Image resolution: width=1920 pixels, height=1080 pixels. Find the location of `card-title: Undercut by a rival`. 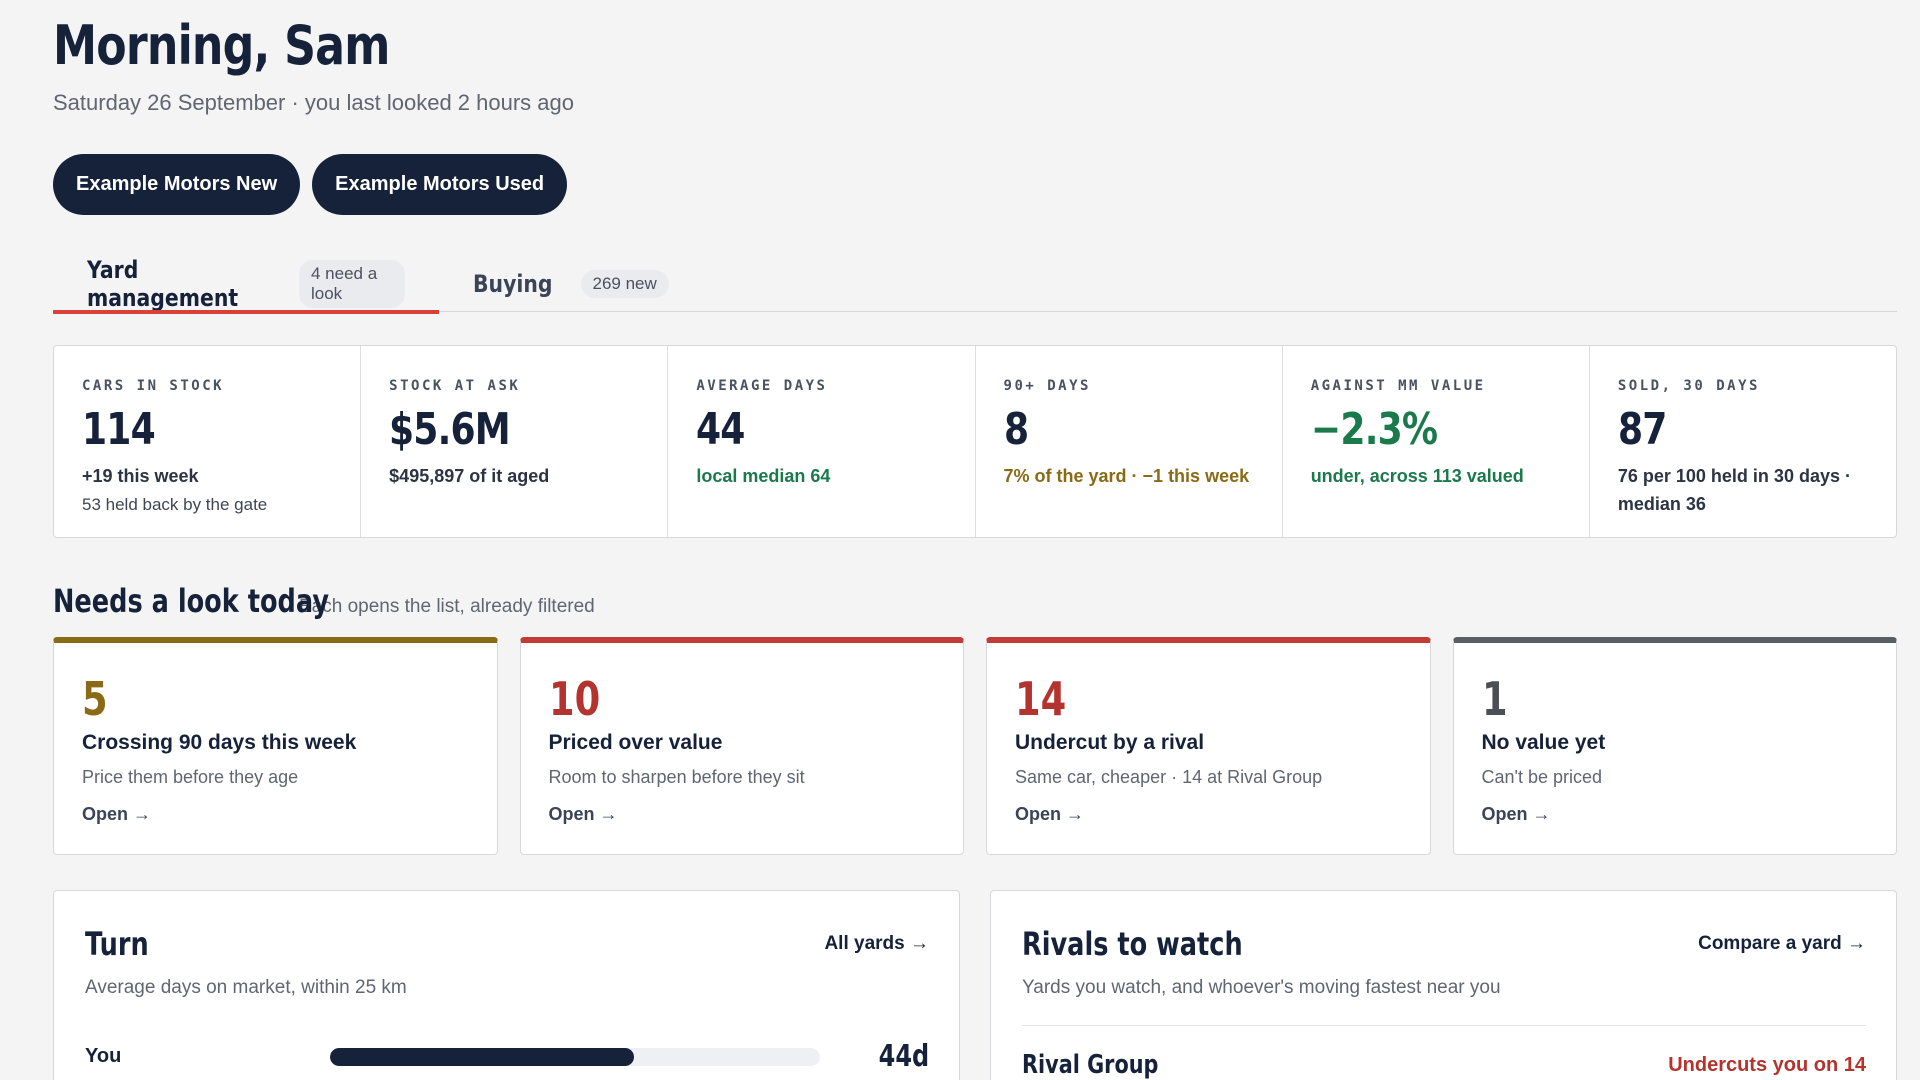

card-title: Undercut by a rival is located at coordinates (1110, 742).